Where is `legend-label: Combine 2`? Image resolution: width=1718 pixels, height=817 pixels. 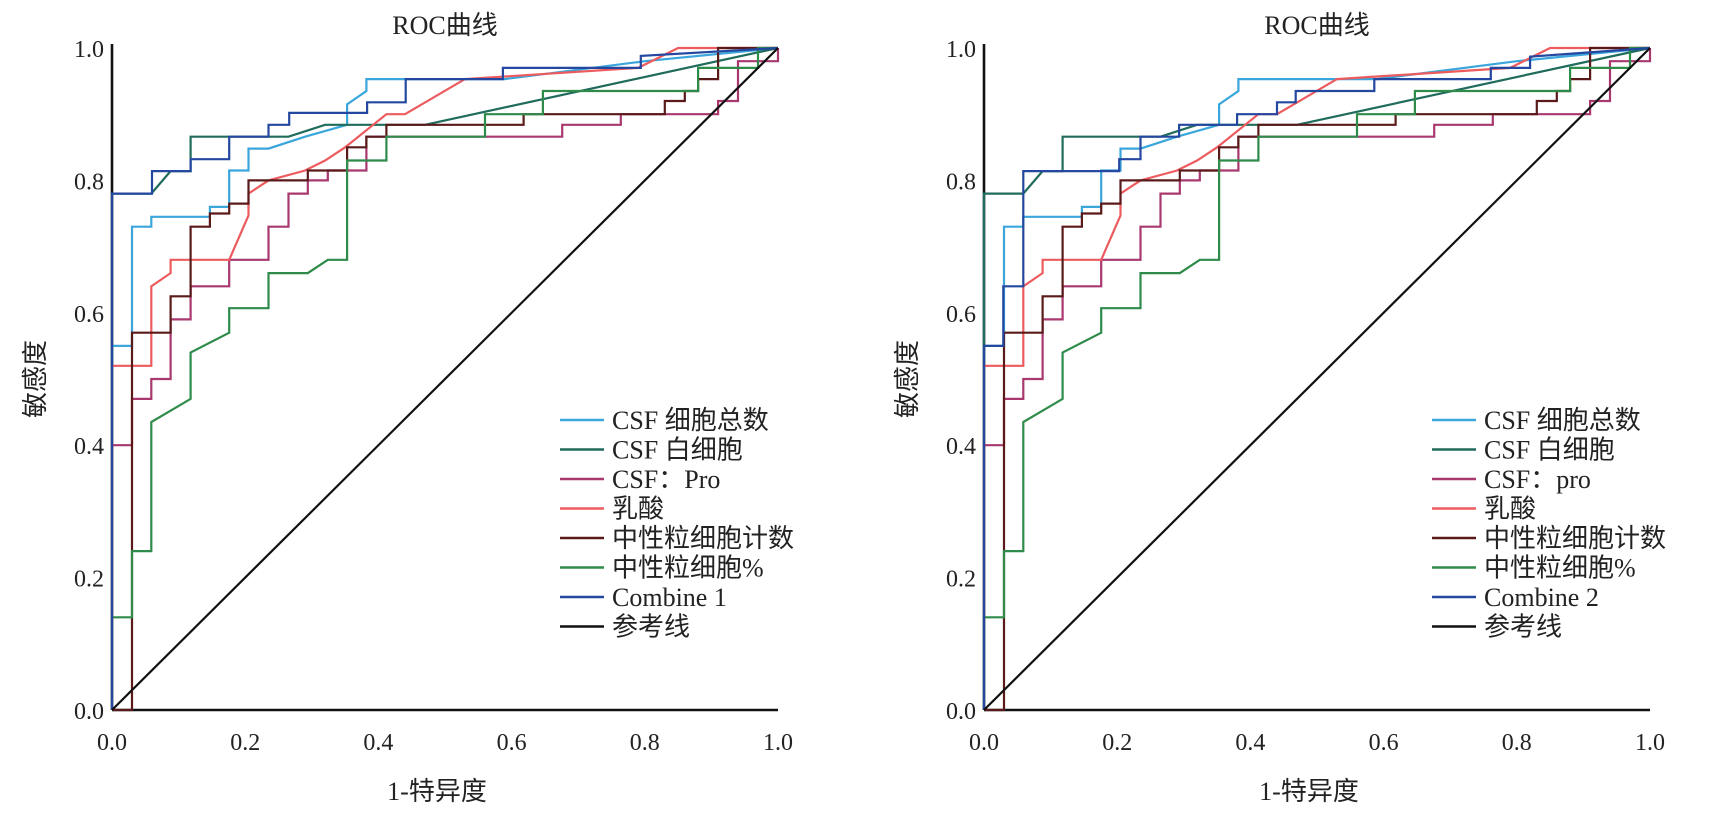
legend-label: Combine 2 is located at coordinates (1541, 597).